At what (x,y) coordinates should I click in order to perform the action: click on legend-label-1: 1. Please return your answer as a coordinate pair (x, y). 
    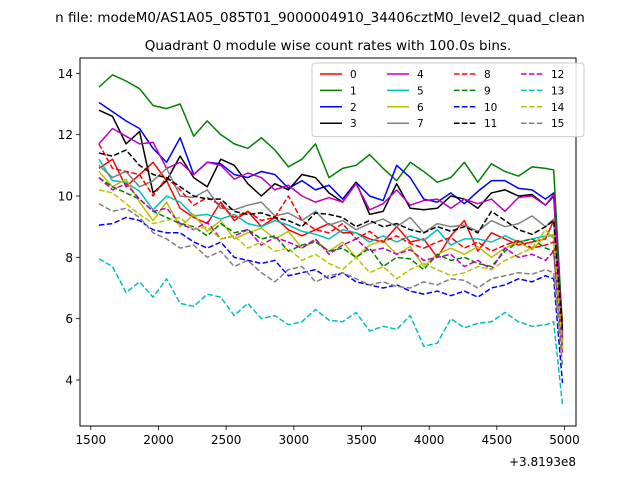
    Looking at the image, I should click on (353, 91).